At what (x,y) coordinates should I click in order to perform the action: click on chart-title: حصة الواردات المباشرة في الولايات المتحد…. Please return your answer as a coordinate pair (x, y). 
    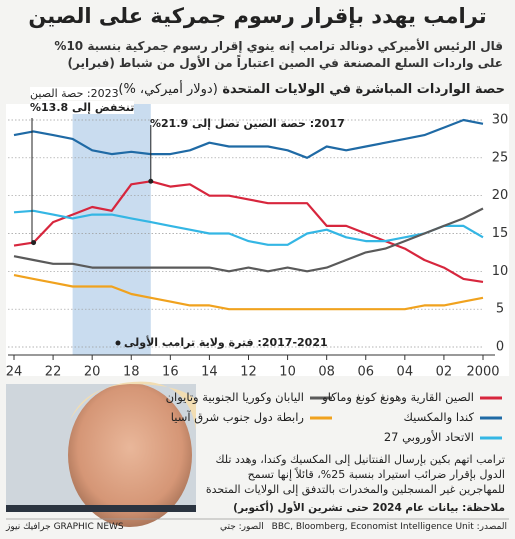
    Looking at the image, I should click on (363, 89).